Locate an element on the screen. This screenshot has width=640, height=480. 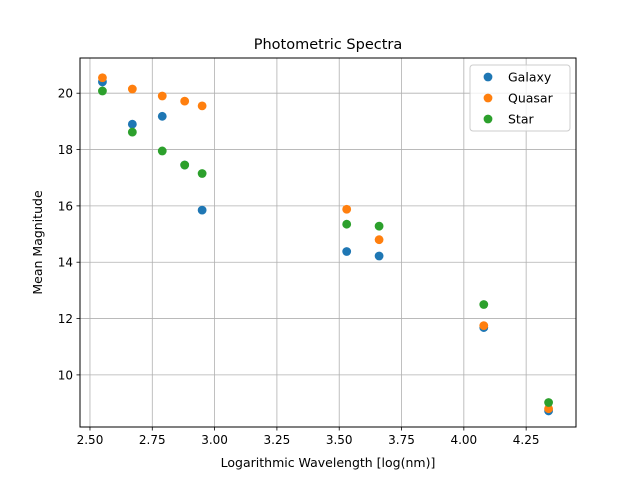
x-tick-label: 4.25 is located at coordinates (526, 440).